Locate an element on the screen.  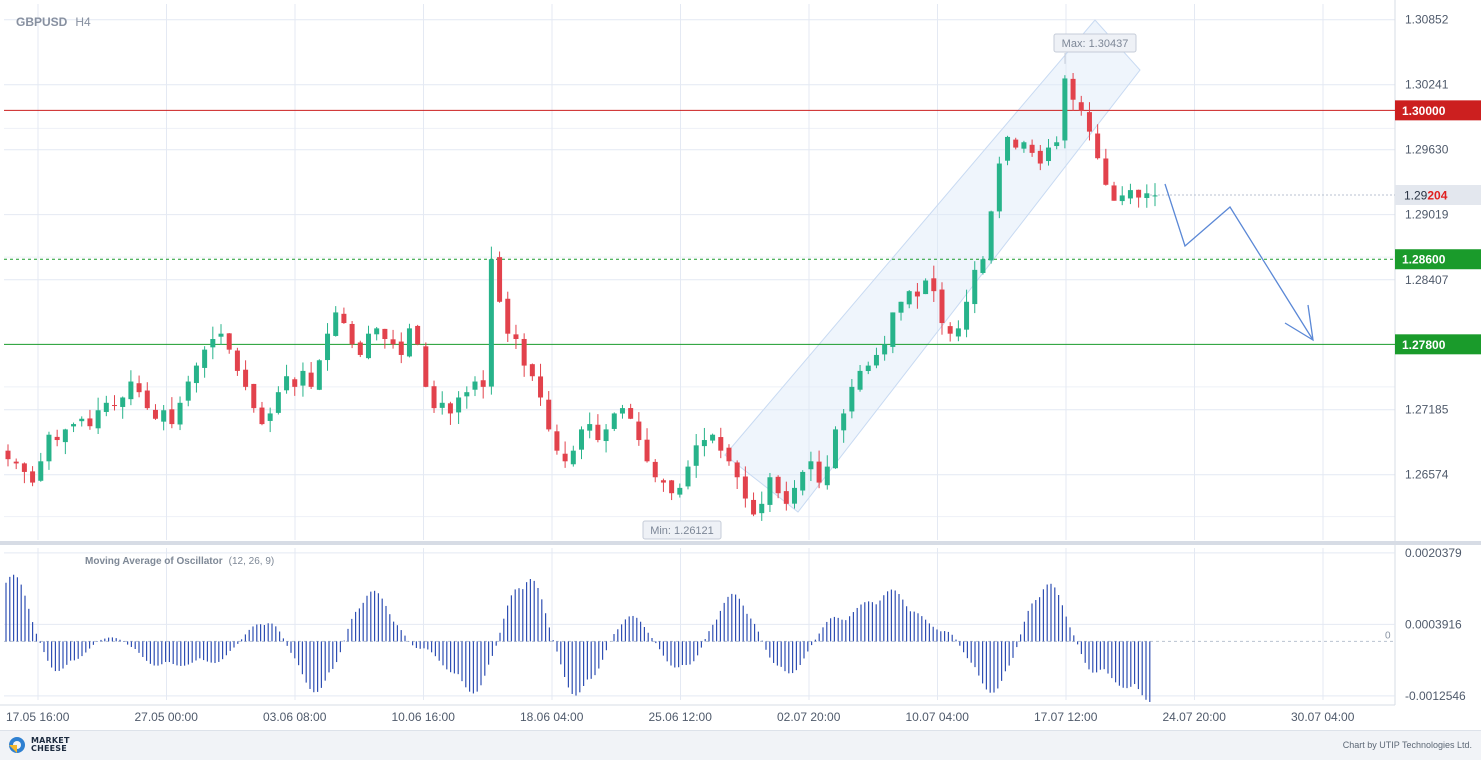
price-tick-label: 1.30241 is located at coordinates (1427, 85).